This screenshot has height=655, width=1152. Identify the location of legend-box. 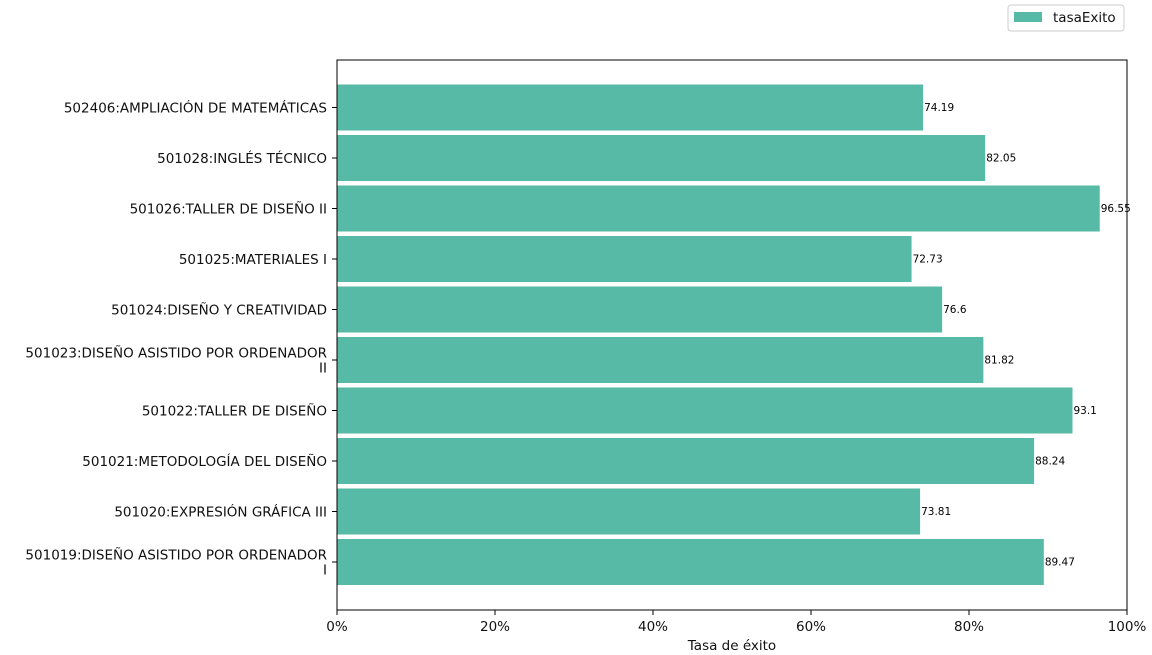
(1066, 18).